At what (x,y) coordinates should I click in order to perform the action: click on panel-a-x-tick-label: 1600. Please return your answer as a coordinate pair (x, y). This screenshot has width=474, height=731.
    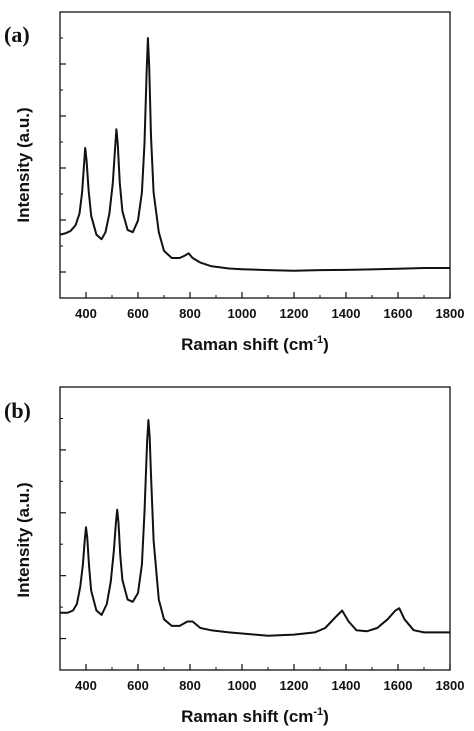
    Looking at the image, I should click on (398, 313).